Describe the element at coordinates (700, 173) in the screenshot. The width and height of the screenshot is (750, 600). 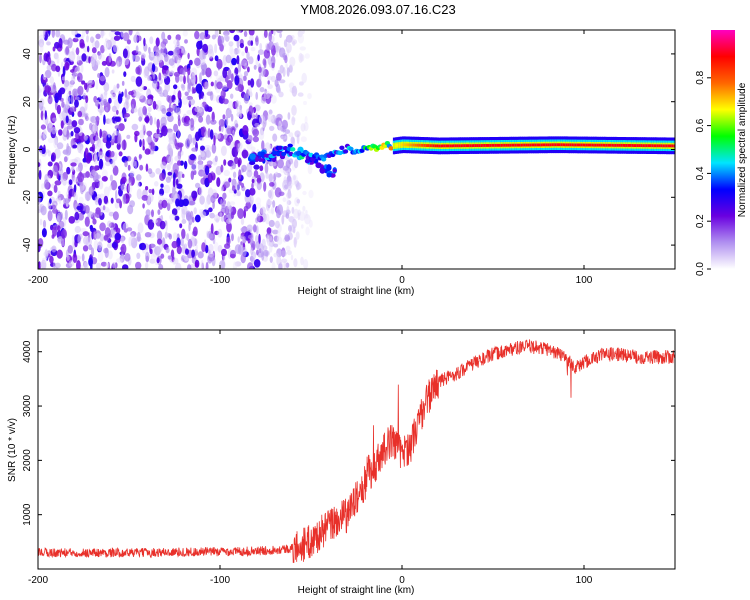
I see `colorbar-tick-label: 0.4` at that location.